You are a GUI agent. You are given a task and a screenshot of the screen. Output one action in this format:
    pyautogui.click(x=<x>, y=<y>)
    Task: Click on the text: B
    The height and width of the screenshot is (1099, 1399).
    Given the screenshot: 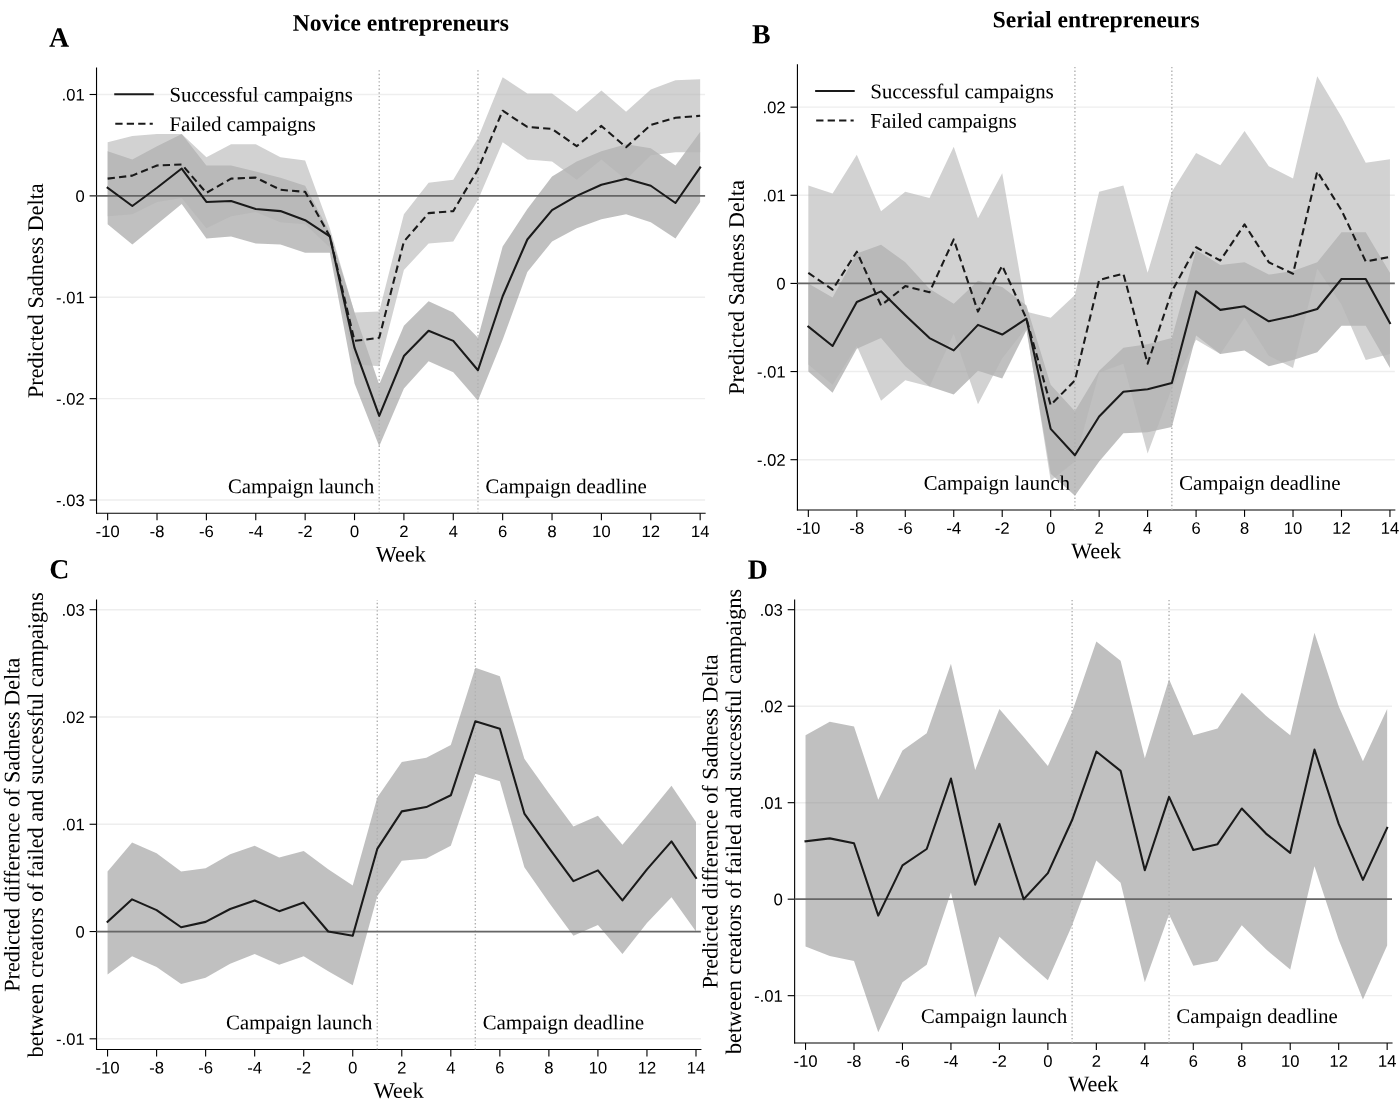 What is the action you would take?
    pyautogui.click(x=761, y=34)
    